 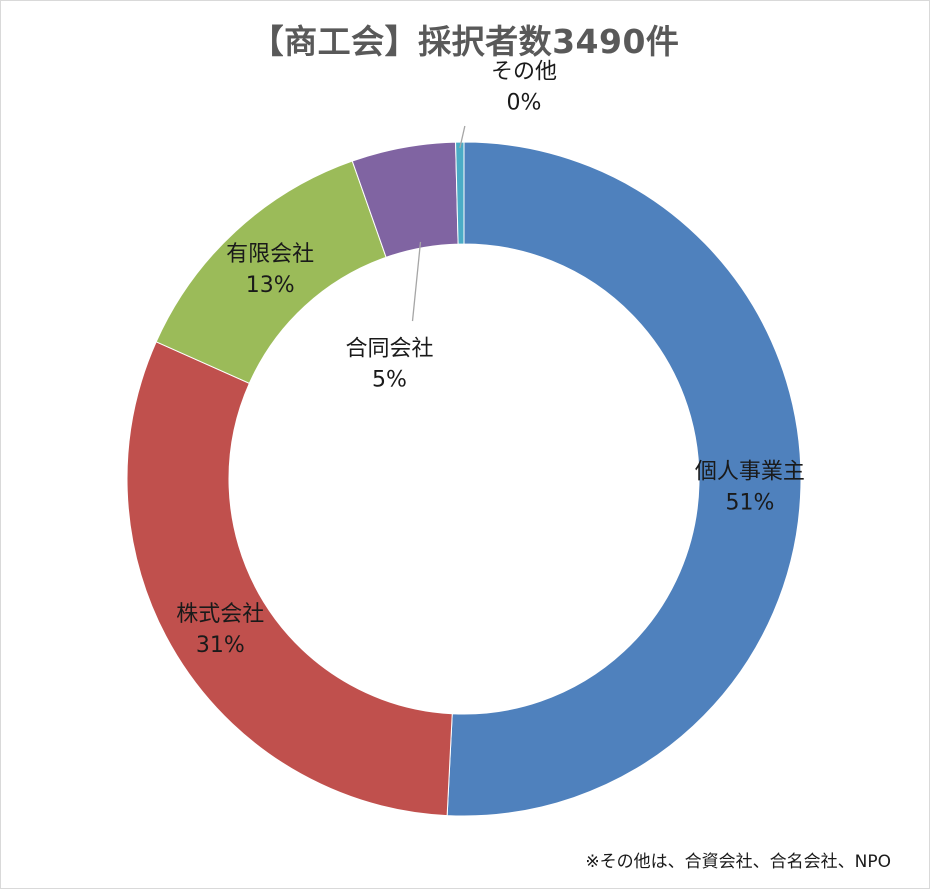 I want to click on slice-label-value-2: 31%, so click(x=220, y=645).